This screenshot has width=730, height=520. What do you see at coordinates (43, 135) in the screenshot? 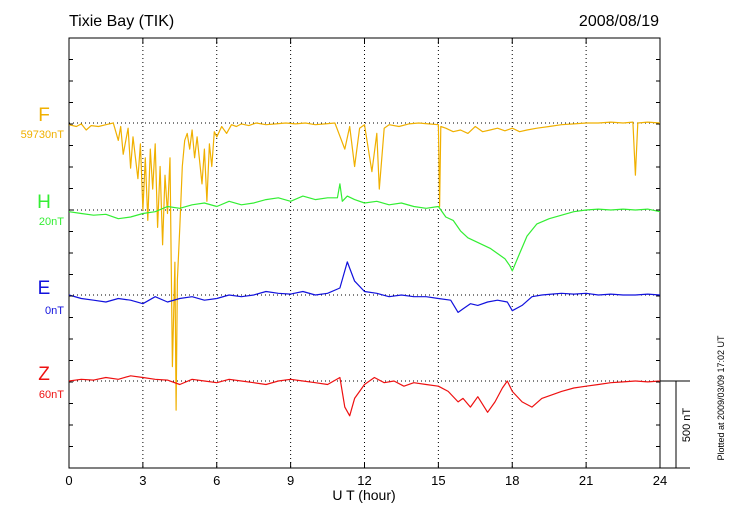
I see `series-baseline-label-F: 59730nT` at bounding box center [43, 135].